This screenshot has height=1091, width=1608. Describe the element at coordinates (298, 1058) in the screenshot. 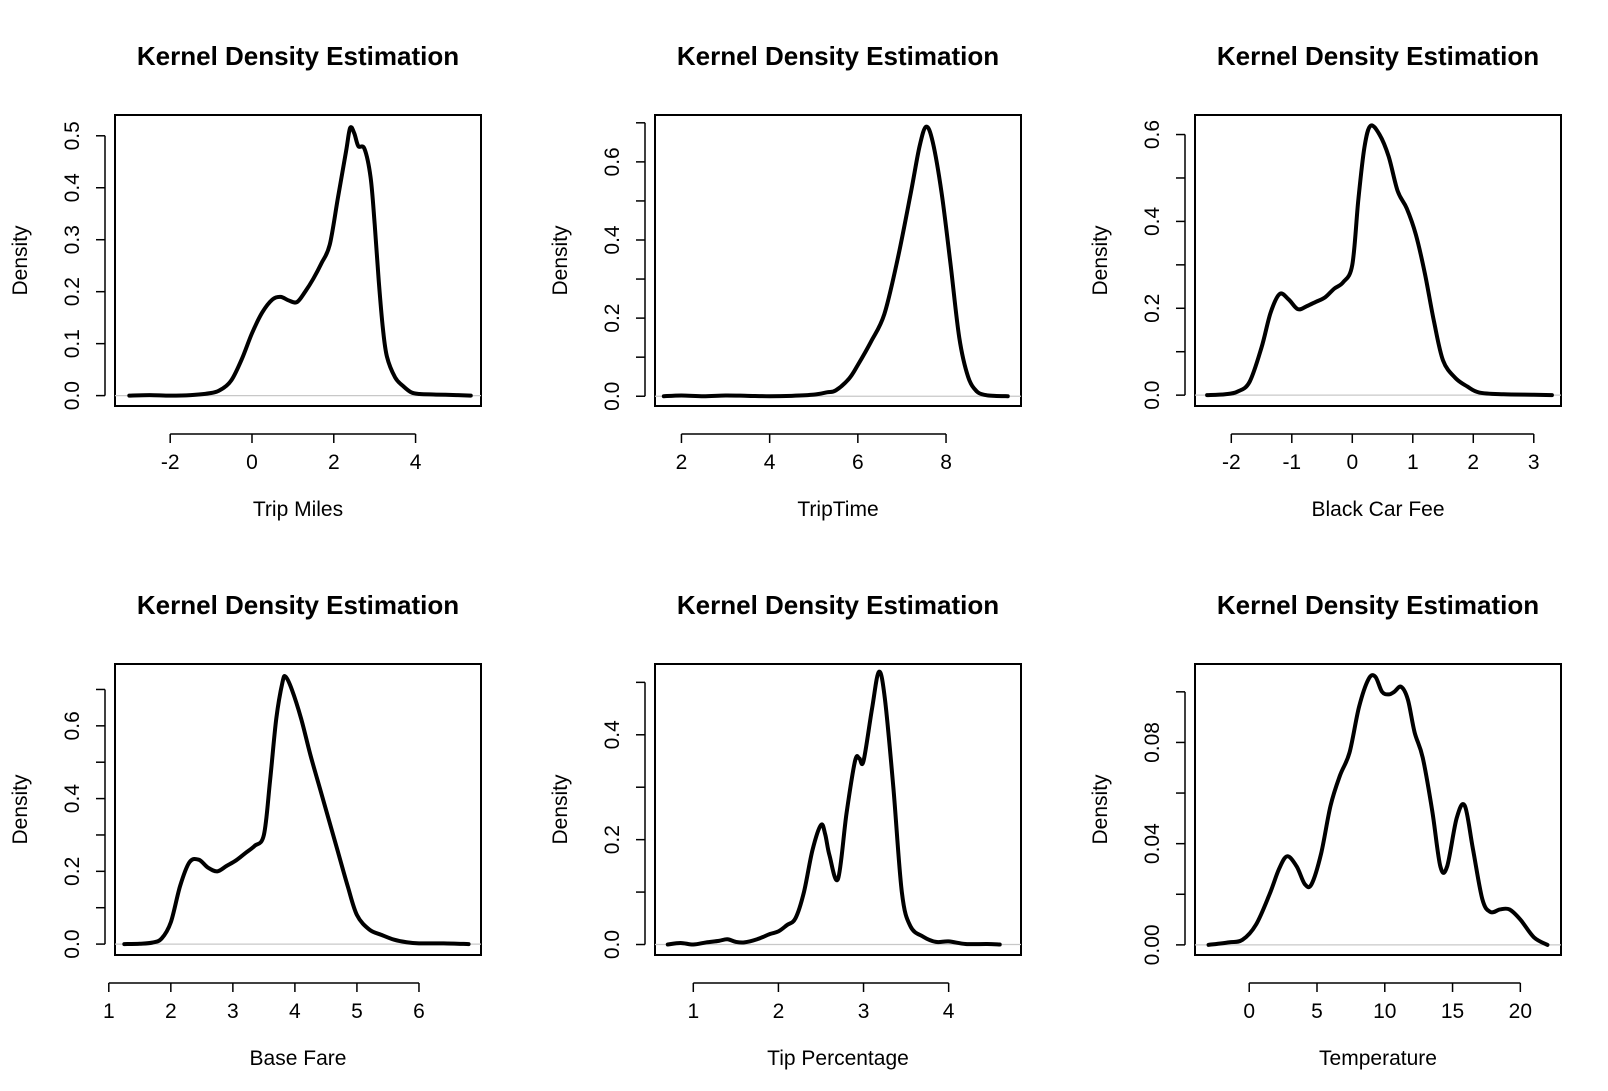

I see `x-axis-label: Base Fare` at that location.